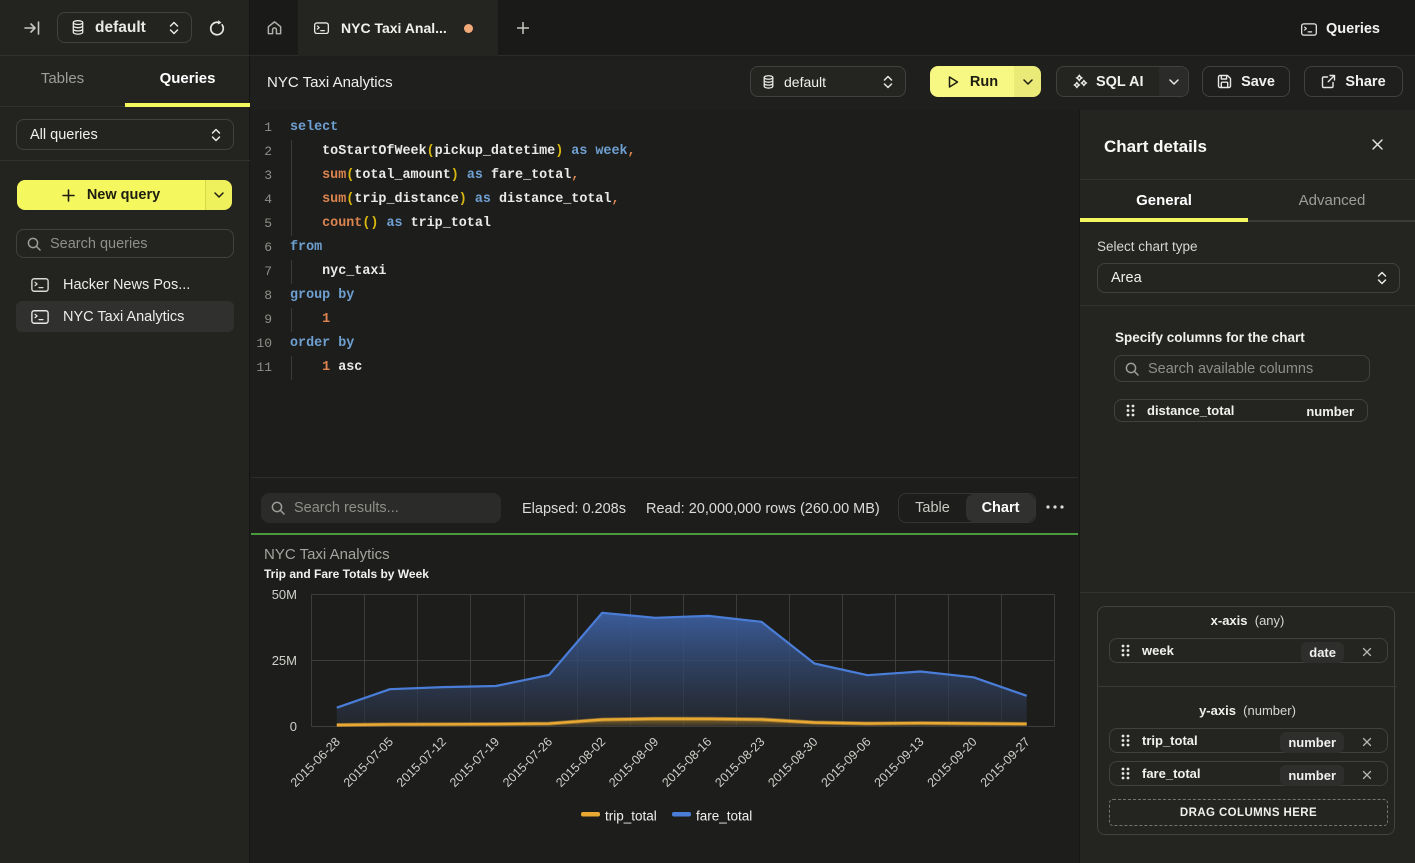 This screenshot has height=863, width=1415. Describe the element at coordinates (315, 762) in the screenshot. I see `svg-text: 2015-06-28` at that location.